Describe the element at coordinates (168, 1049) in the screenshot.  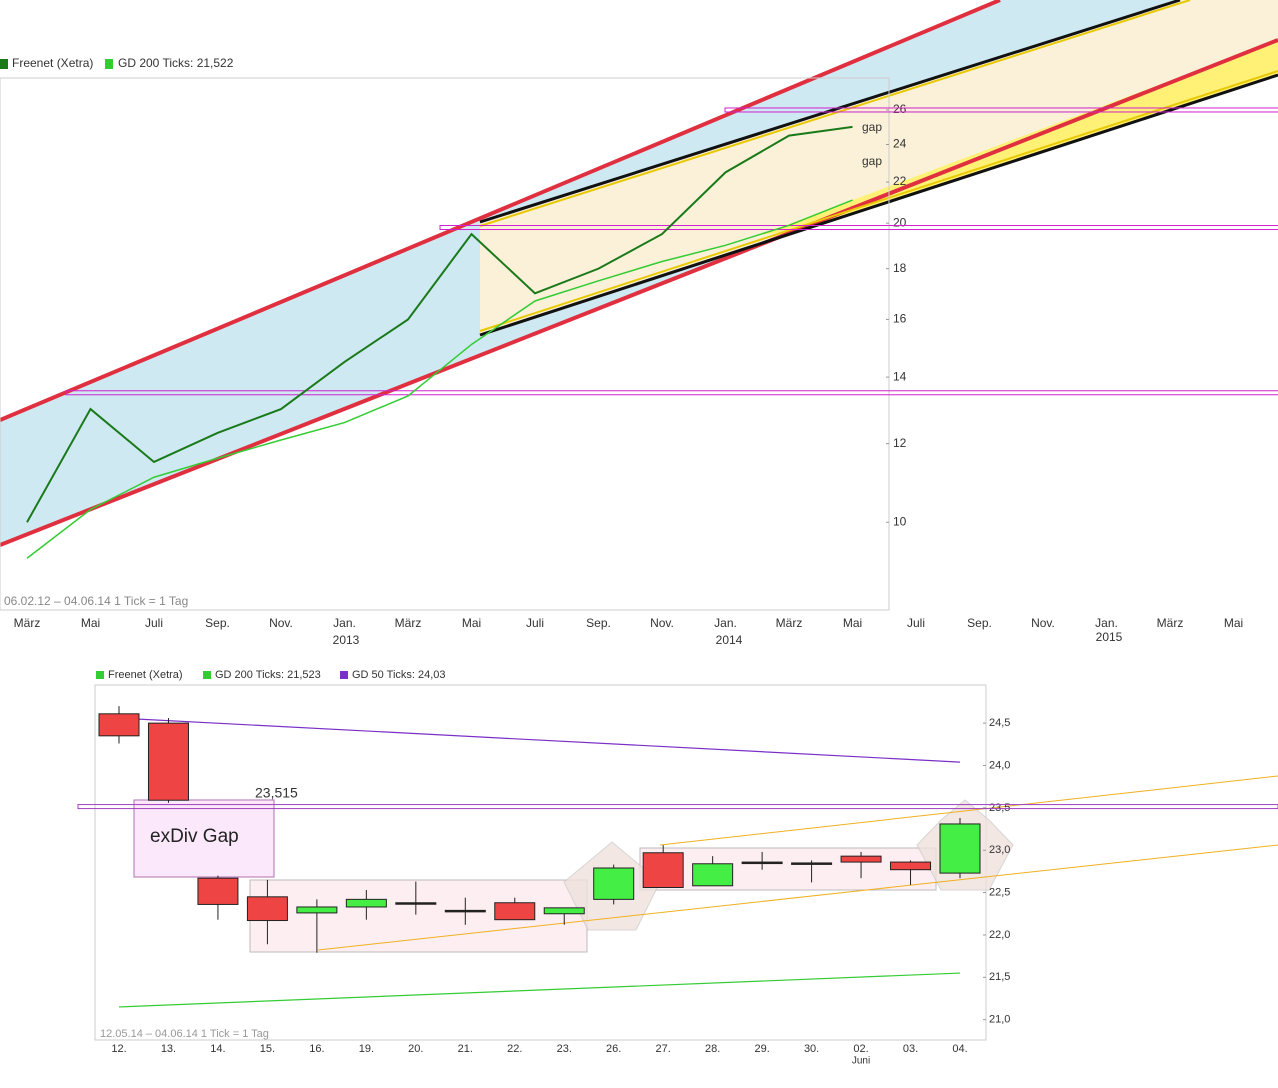
I see `x-tick-label: 13.` at that location.